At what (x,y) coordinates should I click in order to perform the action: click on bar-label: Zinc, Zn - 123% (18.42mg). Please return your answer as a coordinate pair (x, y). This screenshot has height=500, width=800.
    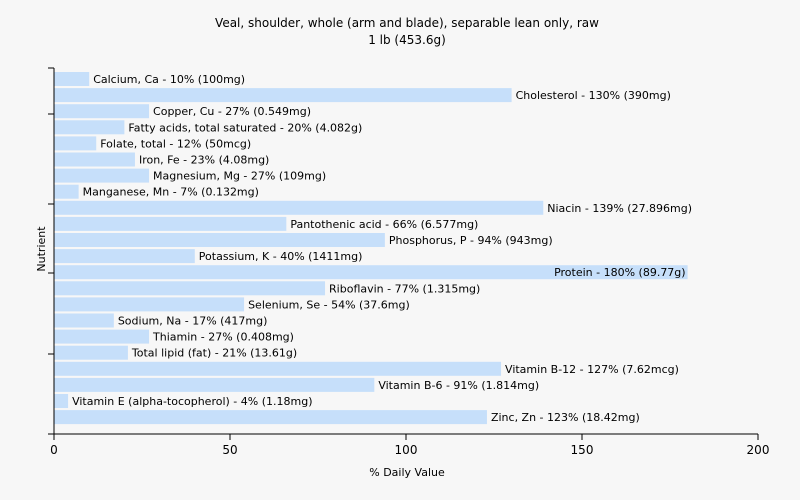
    Looking at the image, I should click on (565, 417).